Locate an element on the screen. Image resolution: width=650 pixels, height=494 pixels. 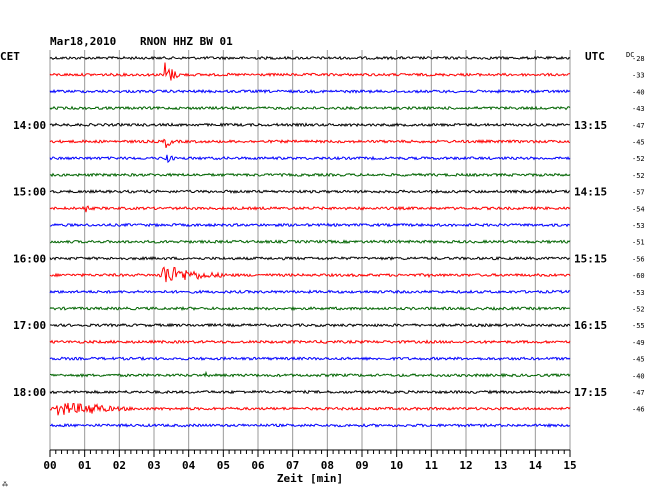
x-axis: 00 01 02 03 04 05 06 07 08 09 10 11 12 13 14 15 is located at coordinates (310, 460).